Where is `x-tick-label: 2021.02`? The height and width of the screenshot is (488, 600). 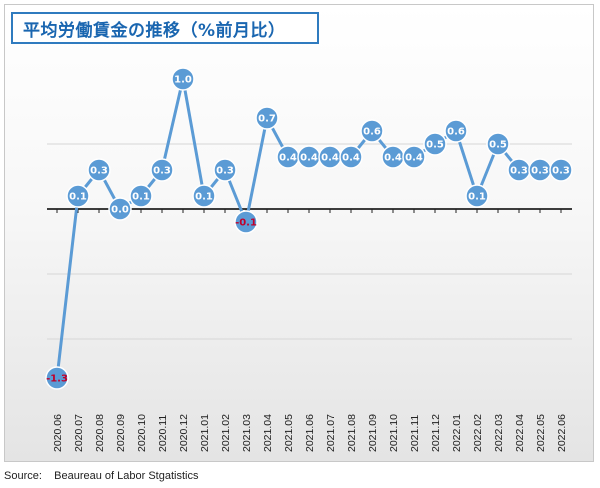
x-tick-label: 2021.02 is located at coordinates (226, 433).